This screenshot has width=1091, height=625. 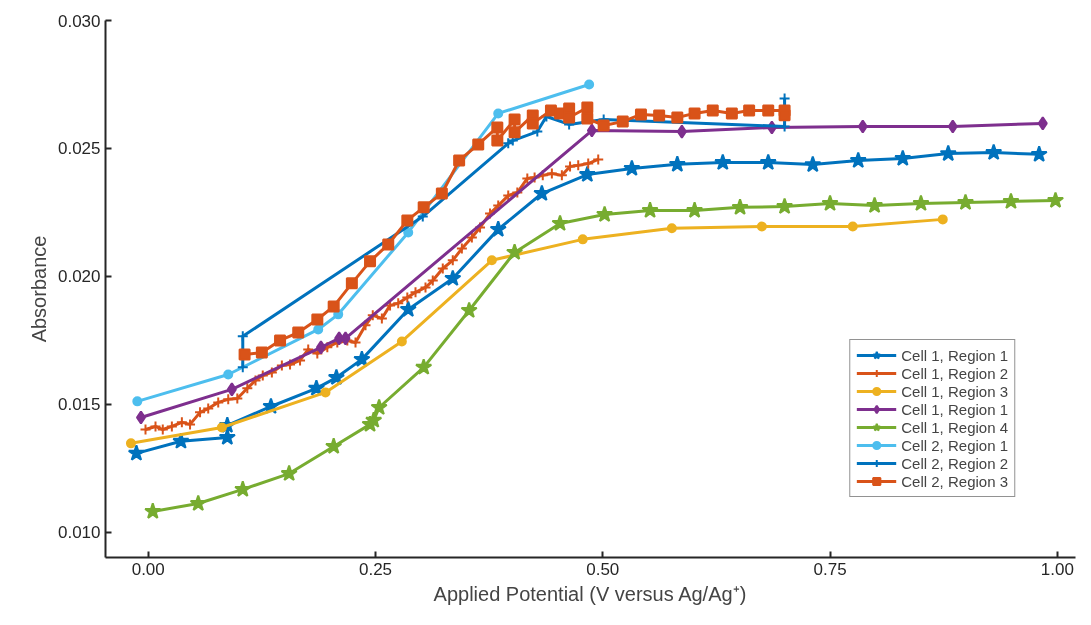 What do you see at coordinates (79, 533) in the screenshot?
I see `y-tick-label: 0.010` at bounding box center [79, 533].